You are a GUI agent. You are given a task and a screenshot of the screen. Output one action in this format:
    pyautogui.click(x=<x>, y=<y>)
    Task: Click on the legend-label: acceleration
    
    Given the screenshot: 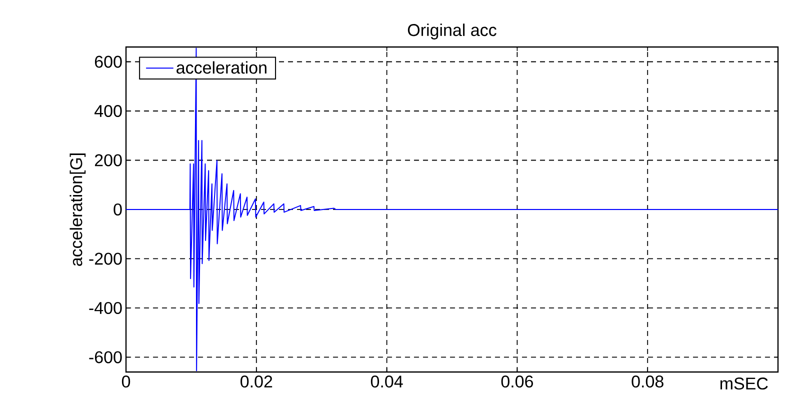 What is the action you would take?
    pyautogui.click(x=221, y=67)
    